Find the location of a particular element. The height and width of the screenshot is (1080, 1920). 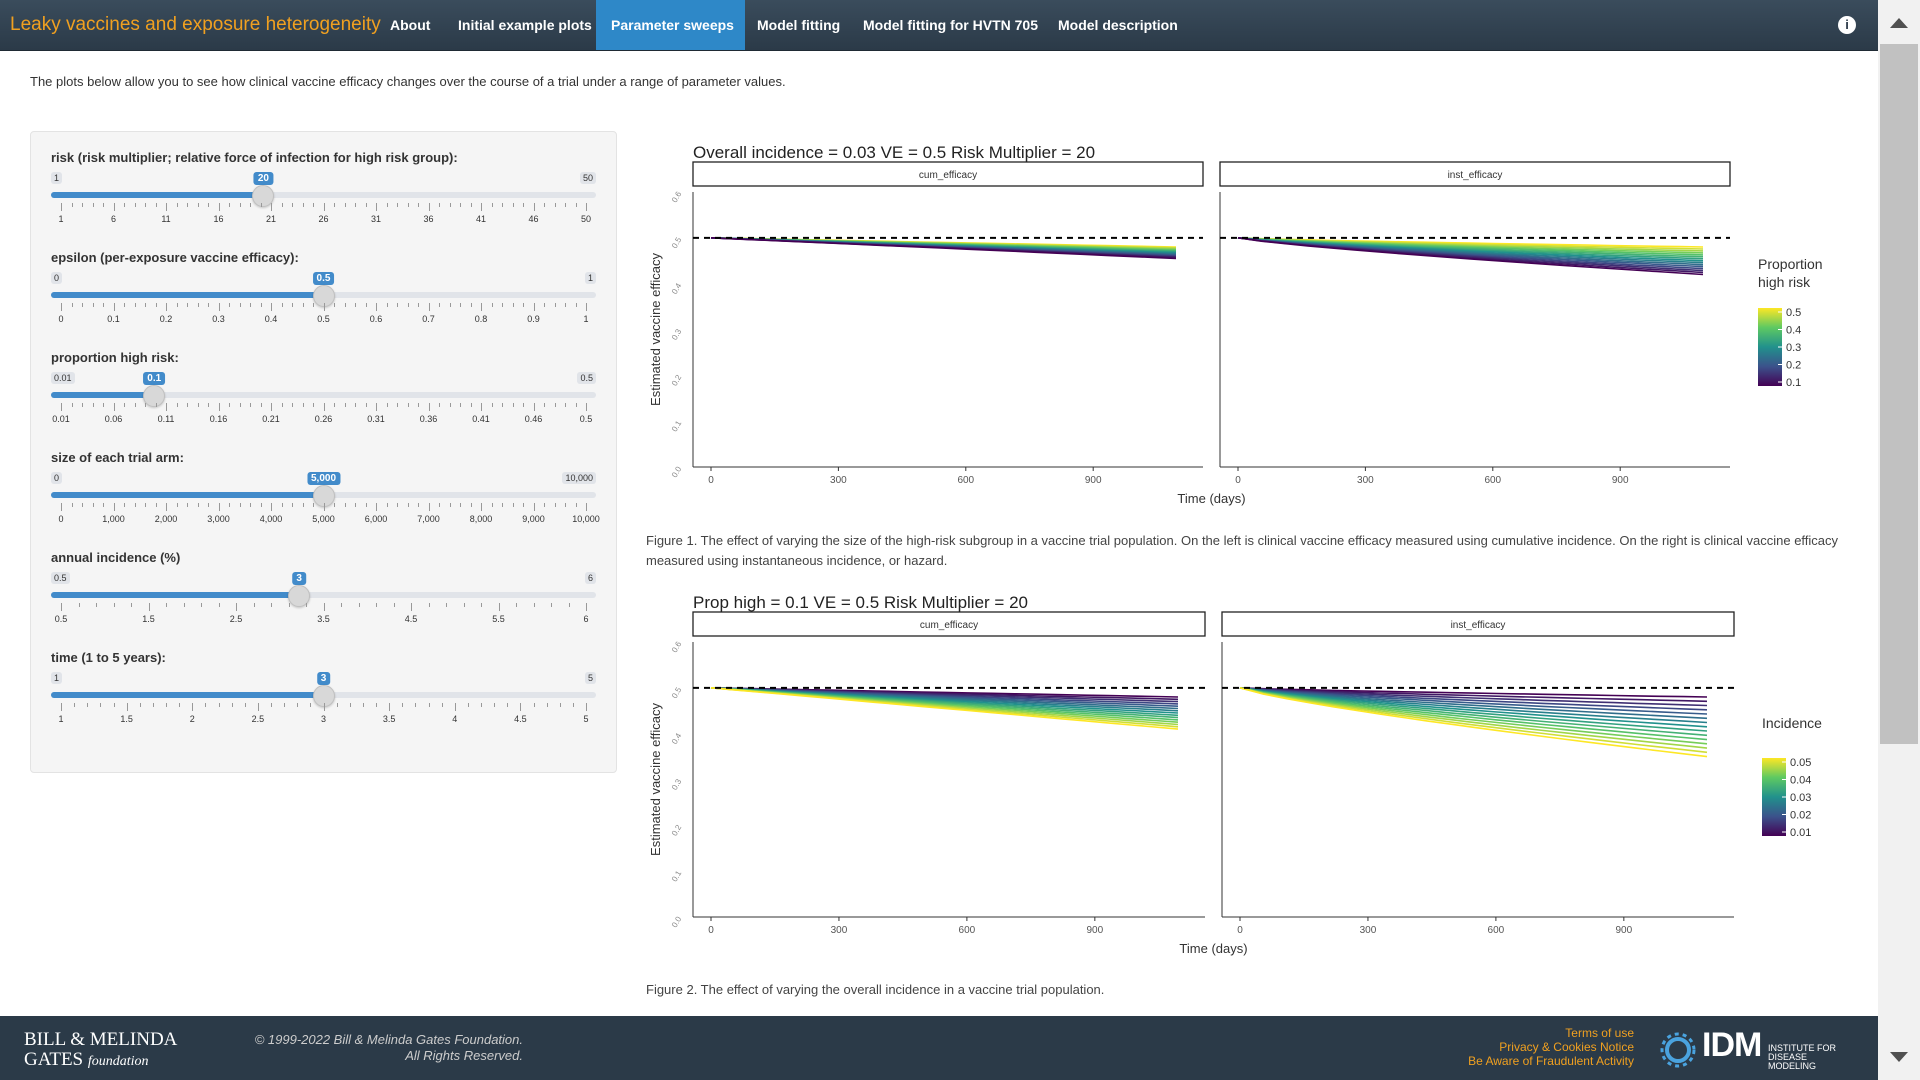

slider-min: 0.01 is located at coordinates (63, 378).